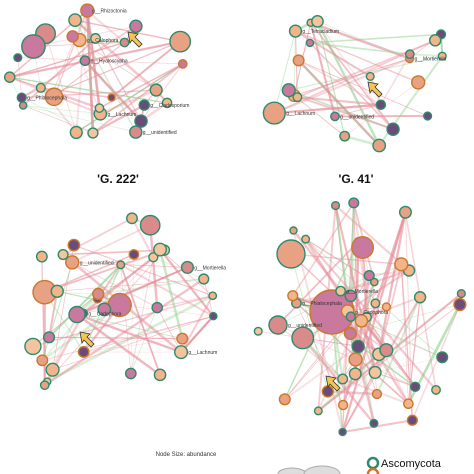 This screenshot has width=474, height=474. I want to click on node-label: g__Lachnum, so click(300, 114).